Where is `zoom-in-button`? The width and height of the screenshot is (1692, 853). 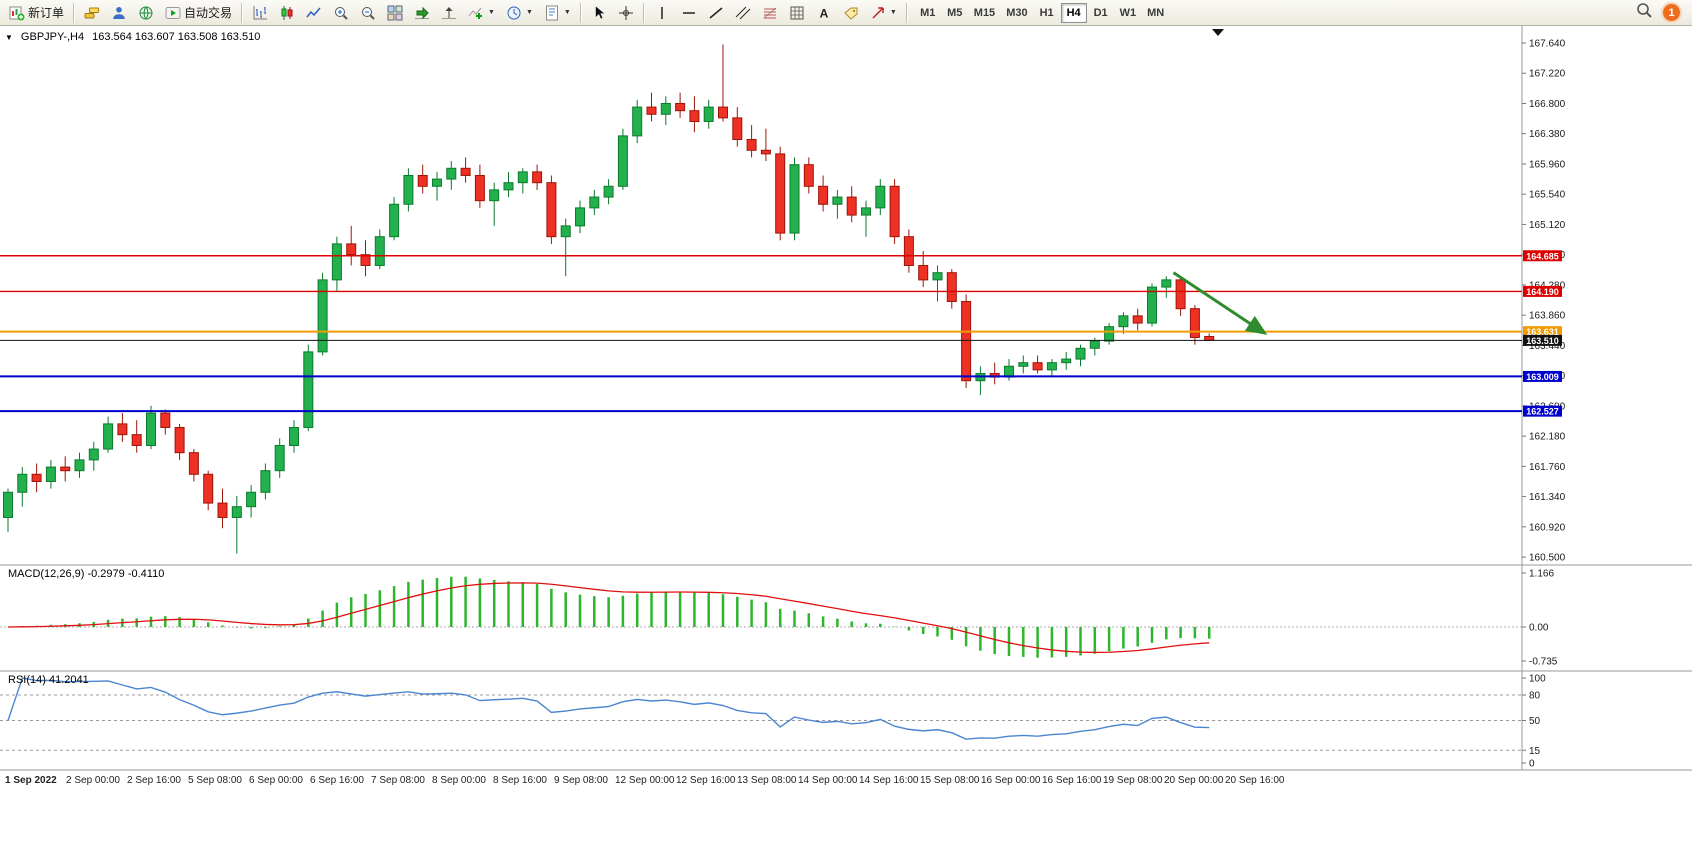 zoom-in-button is located at coordinates (341, 13).